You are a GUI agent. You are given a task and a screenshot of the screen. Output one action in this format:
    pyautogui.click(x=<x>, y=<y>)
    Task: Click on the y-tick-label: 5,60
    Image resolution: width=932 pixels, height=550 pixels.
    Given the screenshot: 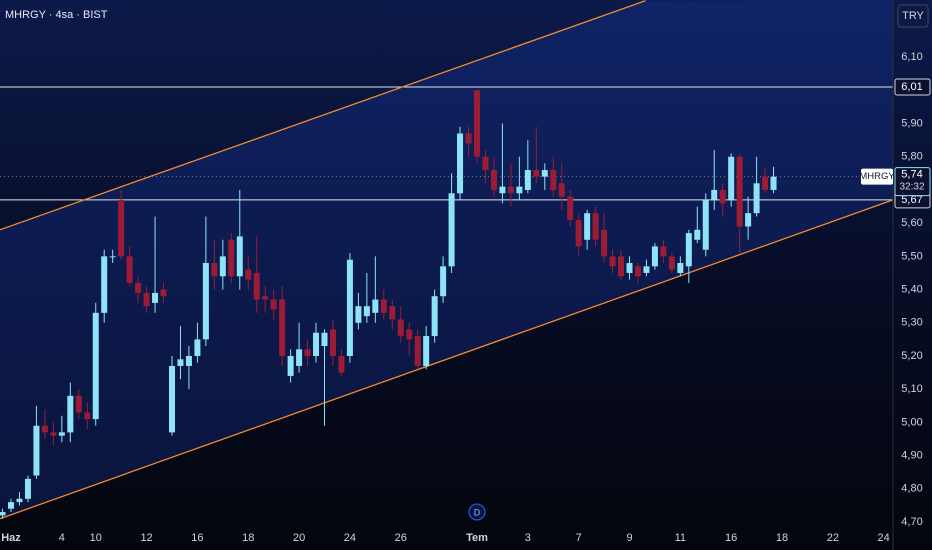 What is the action you would take?
    pyautogui.click(x=911, y=223)
    